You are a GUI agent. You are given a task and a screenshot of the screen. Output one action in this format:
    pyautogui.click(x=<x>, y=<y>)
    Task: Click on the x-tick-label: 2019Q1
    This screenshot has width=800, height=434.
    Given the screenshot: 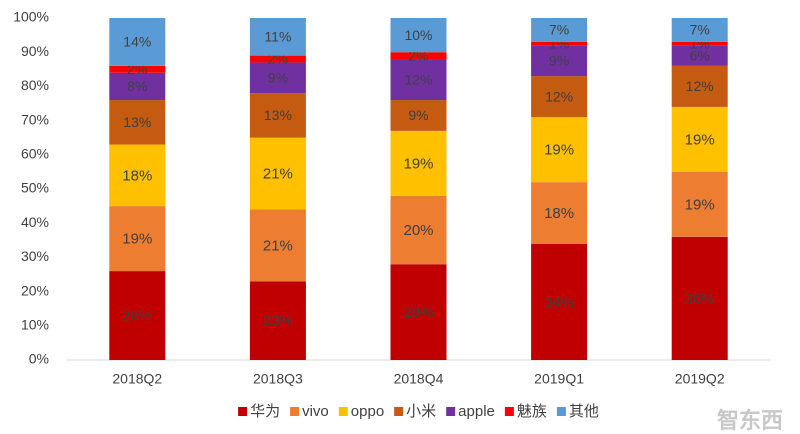 What is the action you would take?
    pyautogui.click(x=559, y=379)
    